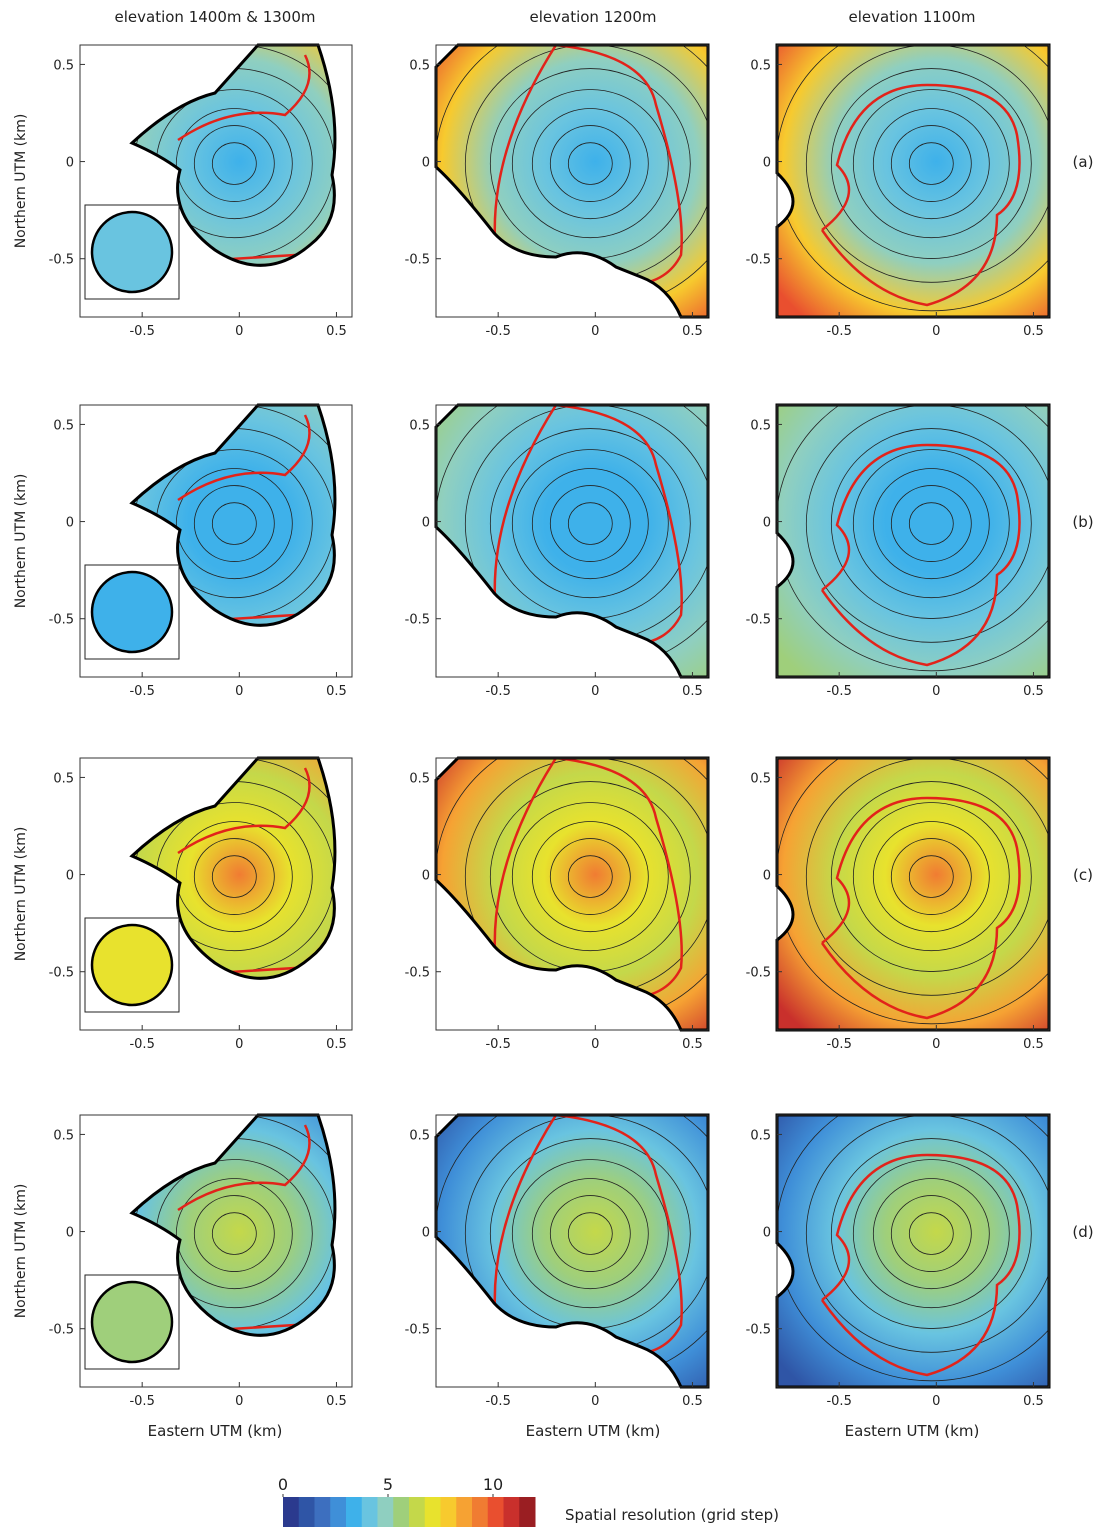 The height and width of the screenshot is (1533, 1106). What do you see at coordinates (21, 894) in the screenshot?
I see `y-axis-label: Northern UTM (km)` at bounding box center [21, 894].